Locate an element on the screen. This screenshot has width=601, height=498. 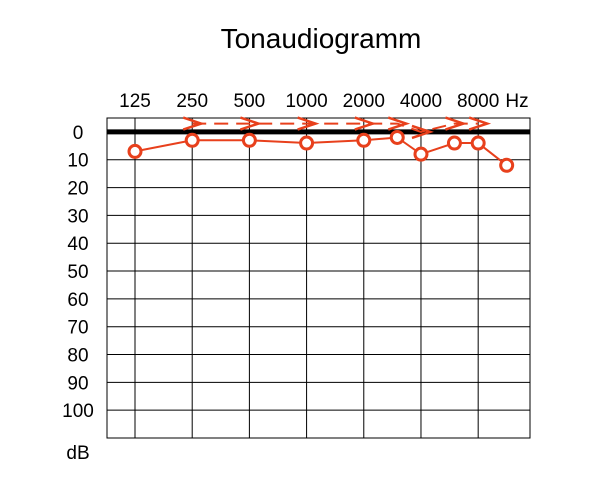
x-tick-label-250: 250 is located at coordinates (192, 101).